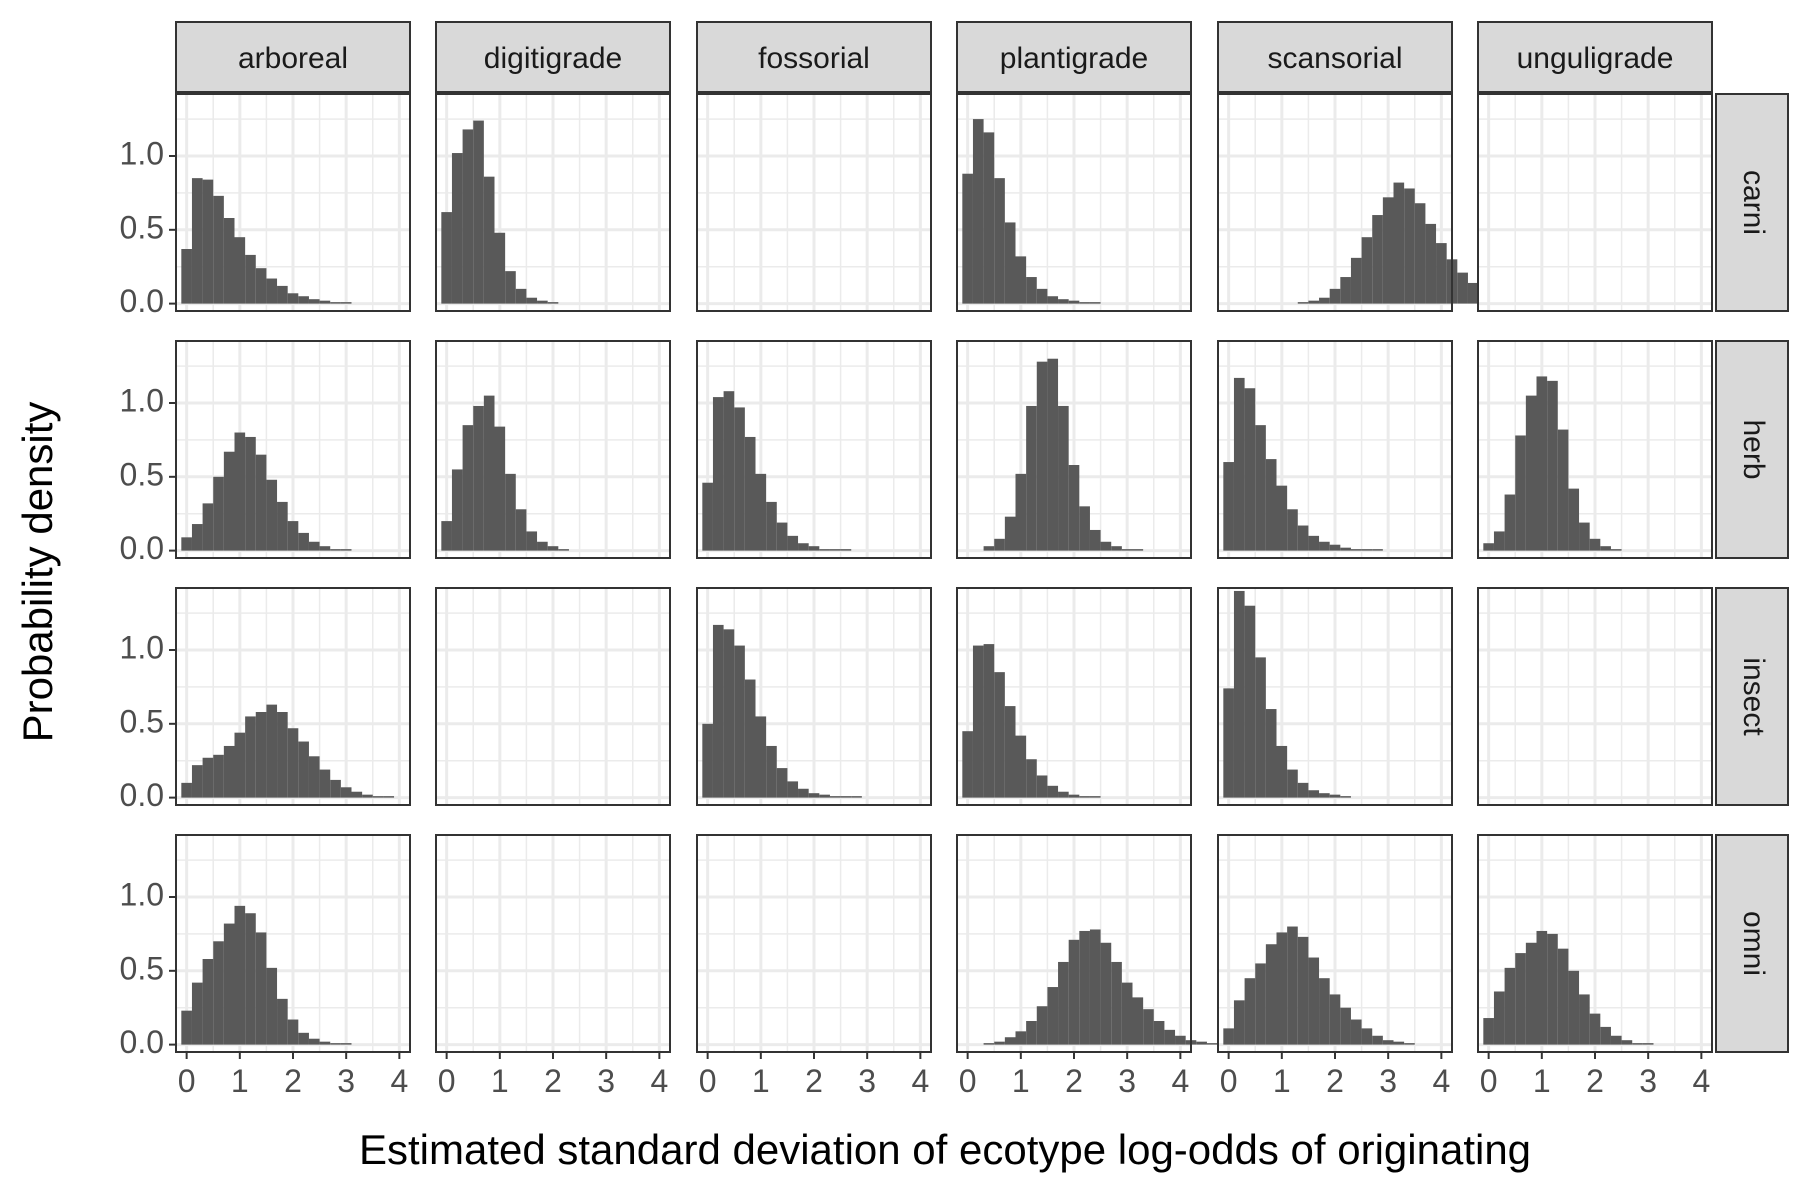 The height and width of the screenshot is (1200, 1800). I want to click on strip-label-insect: insect, so click(1753, 696).